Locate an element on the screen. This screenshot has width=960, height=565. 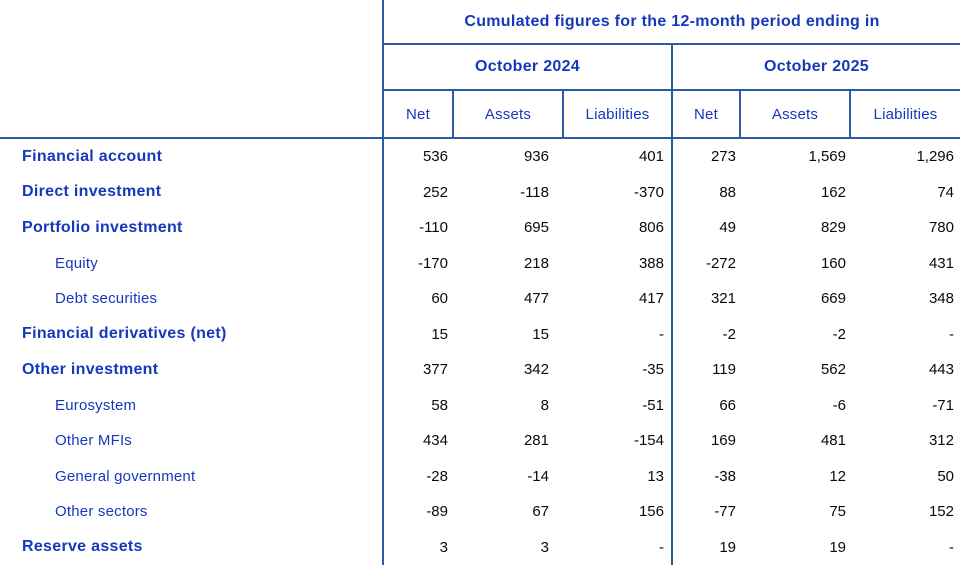
value-net-2024: -170 is located at coordinates (432, 263).